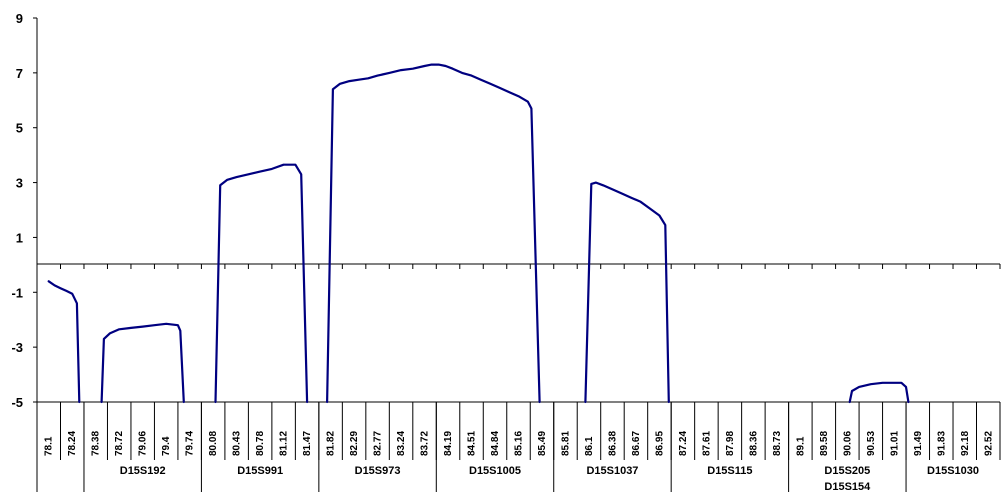 Image resolution: width=1003 pixels, height=495 pixels. I want to click on y-tick-label: 5, so click(19, 128).